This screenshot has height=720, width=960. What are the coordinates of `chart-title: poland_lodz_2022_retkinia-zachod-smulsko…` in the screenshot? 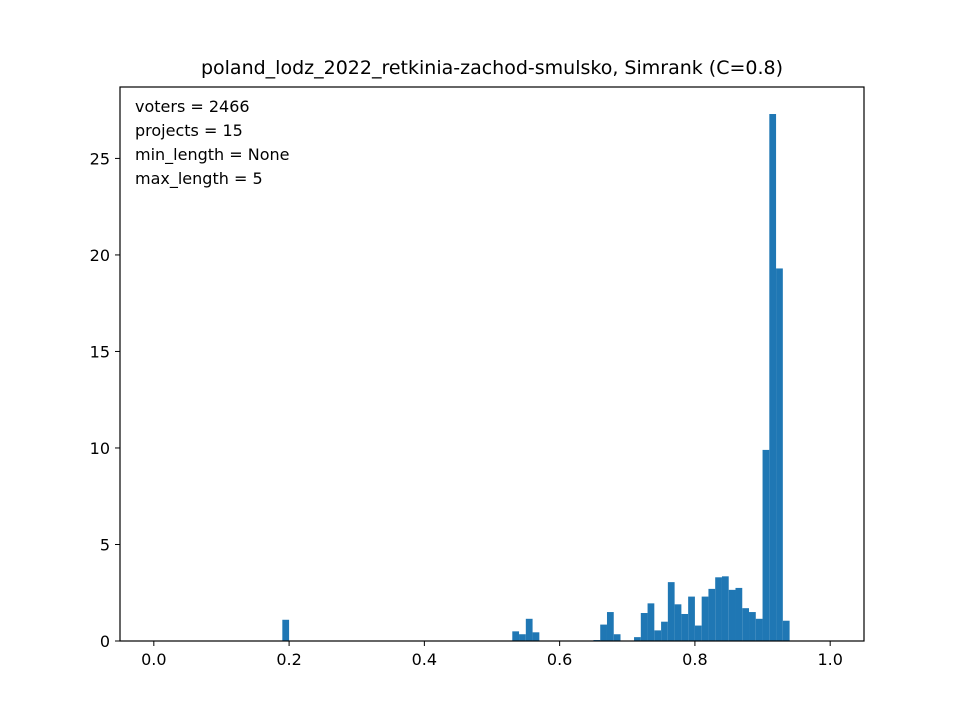 It's located at (492, 68).